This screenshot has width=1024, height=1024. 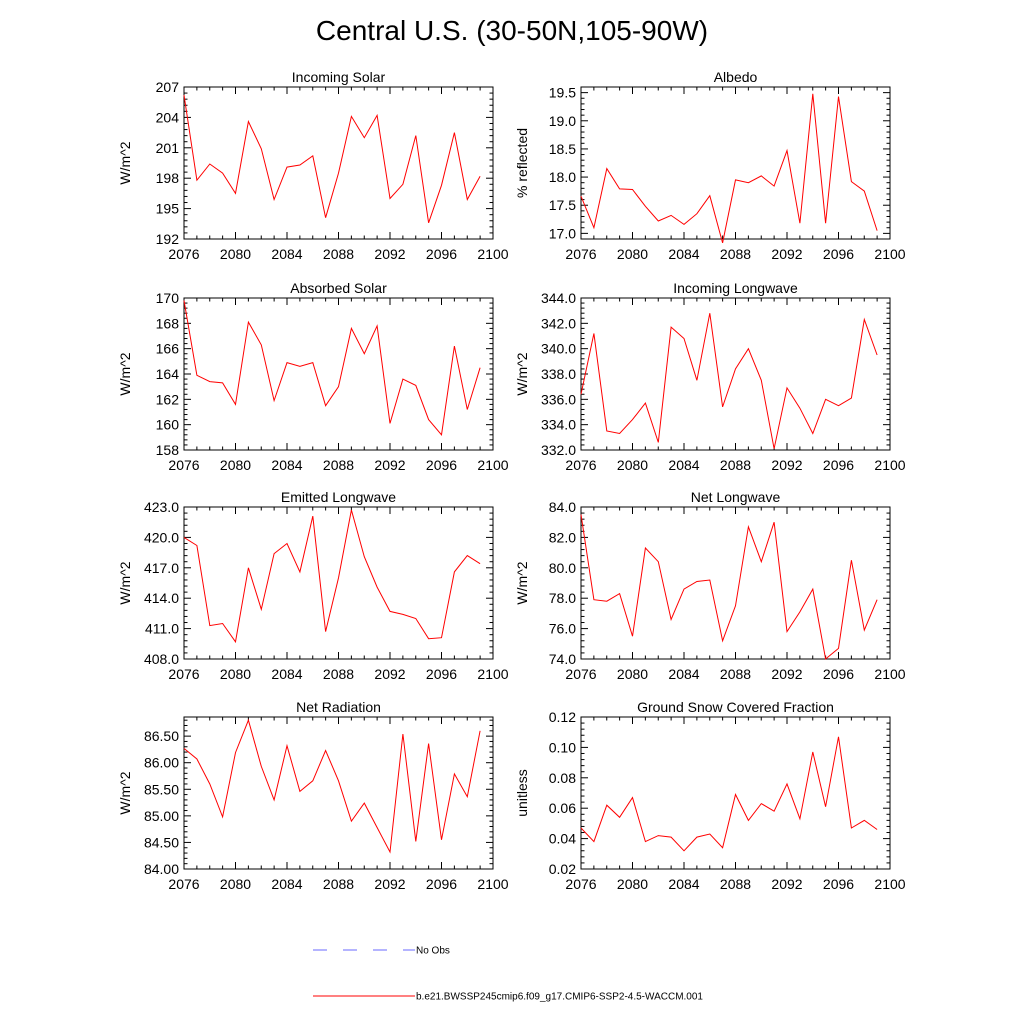 What do you see at coordinates (161, 842) in the screenshot?
I see `y-tick-label: 84.50` at bounding box center [161, 842].